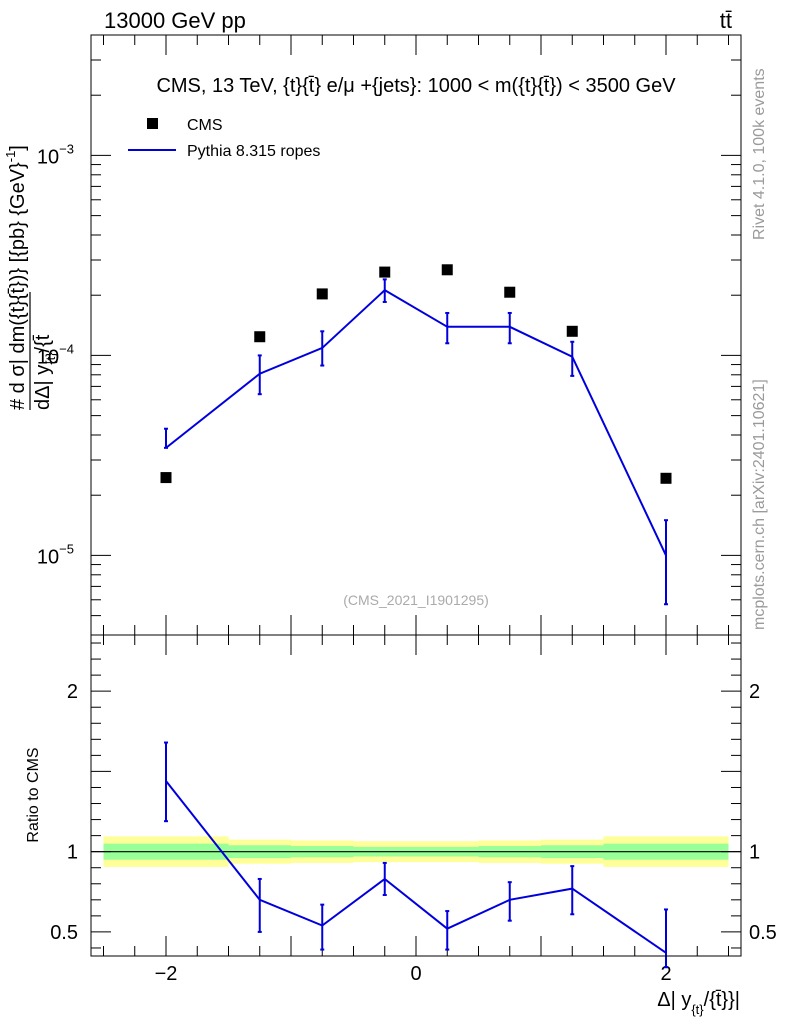  I want to click on svg-text:# d σ| dm({t}{t̄})} [{pb} {GeV: # d σ| dm({t}{t̄})} [{pb} {GeV}-1], so click(16, 277).